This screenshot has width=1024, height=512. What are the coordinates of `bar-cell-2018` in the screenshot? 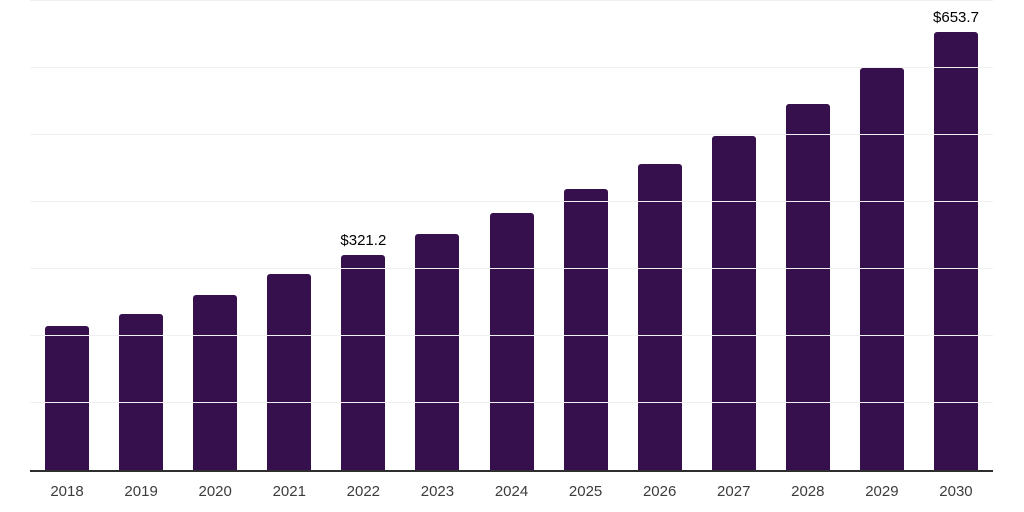 It's located at (67, 398).